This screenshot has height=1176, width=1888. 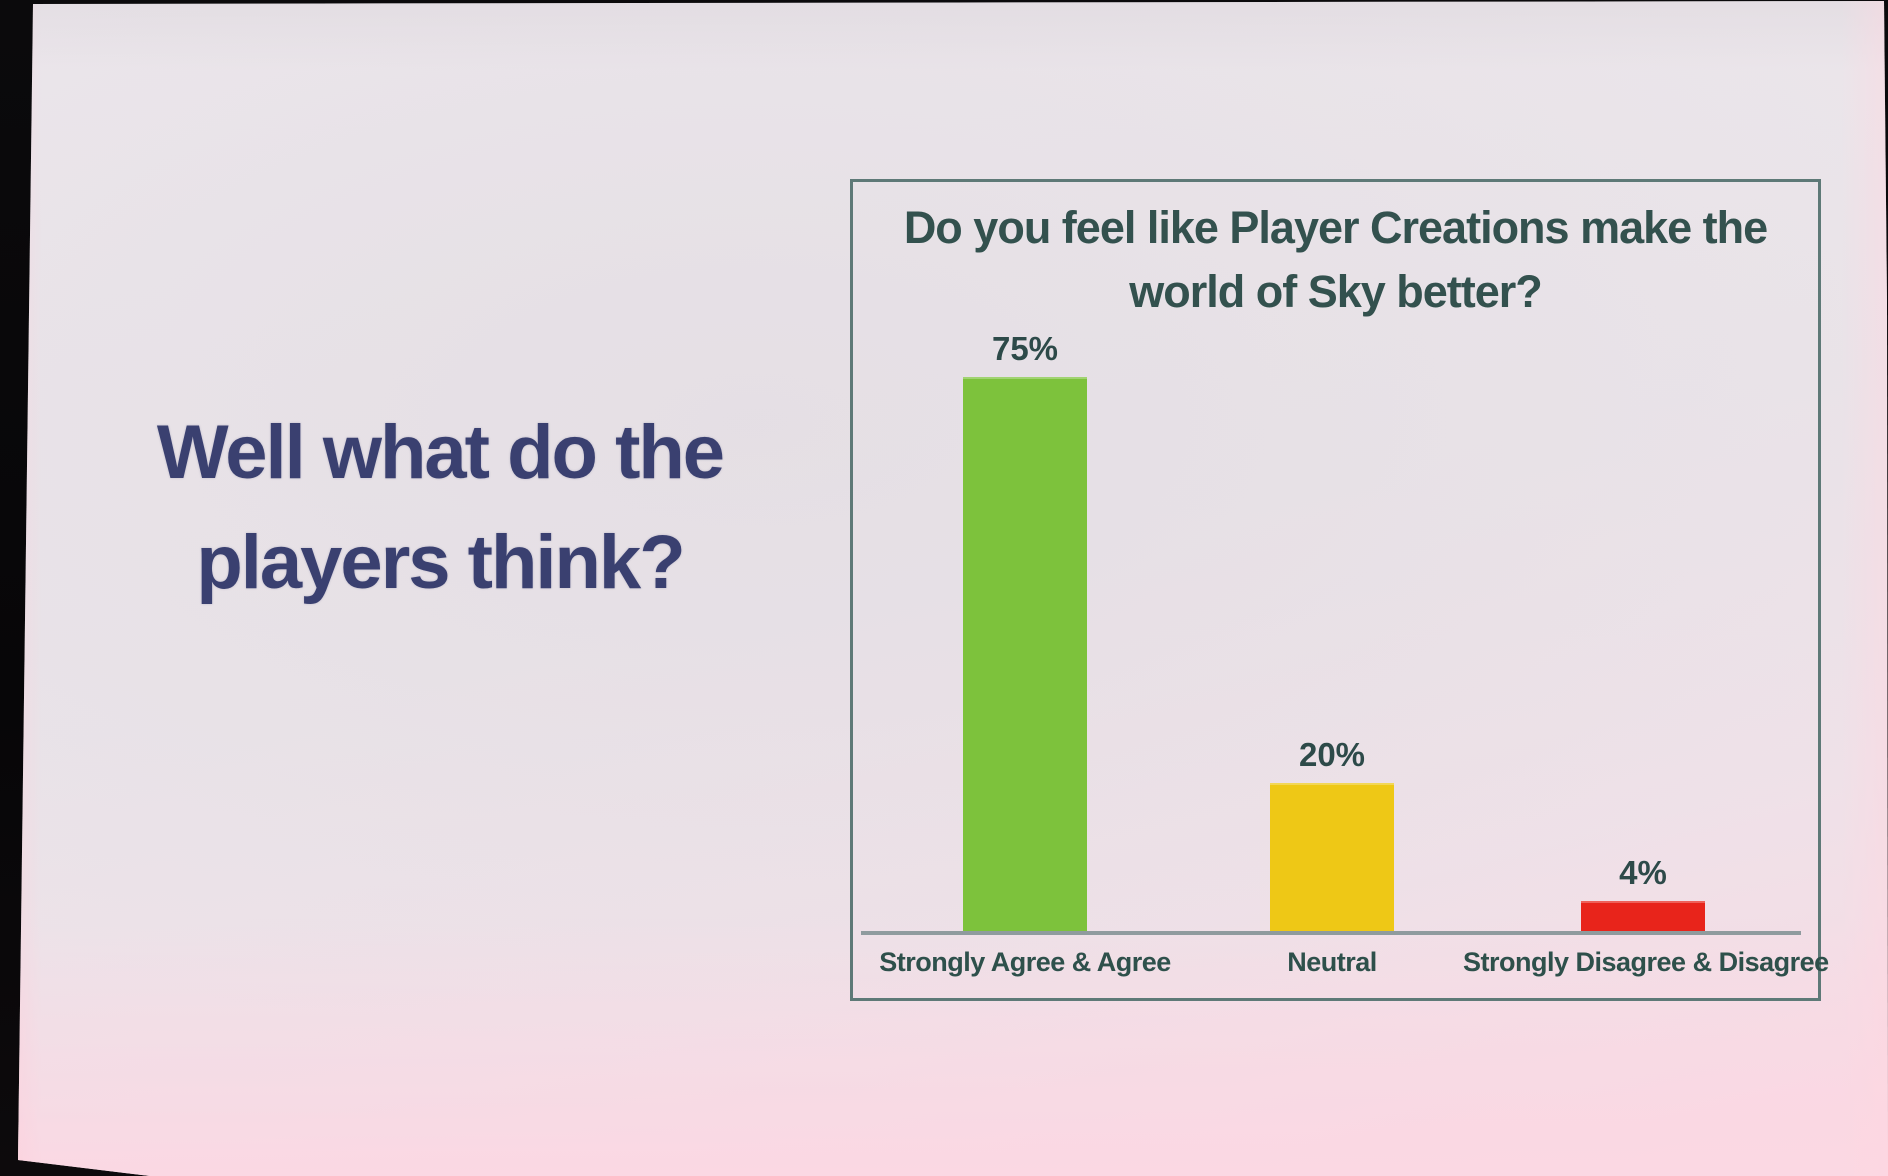 I want to click on bar-neutral, so click(x=1332, y=857).